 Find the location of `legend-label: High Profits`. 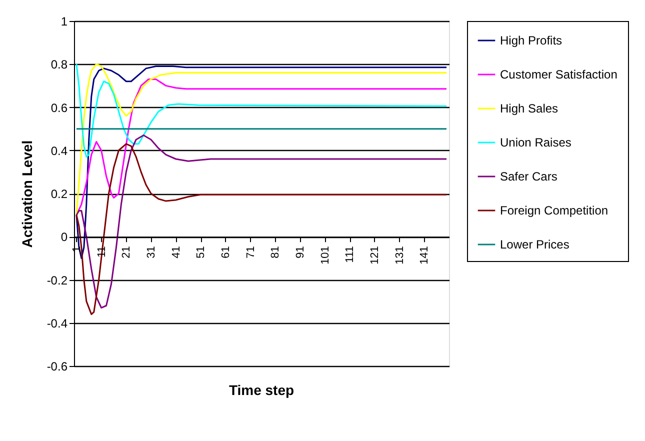

legend-label: High Profits is located at coordinates (531, 41).